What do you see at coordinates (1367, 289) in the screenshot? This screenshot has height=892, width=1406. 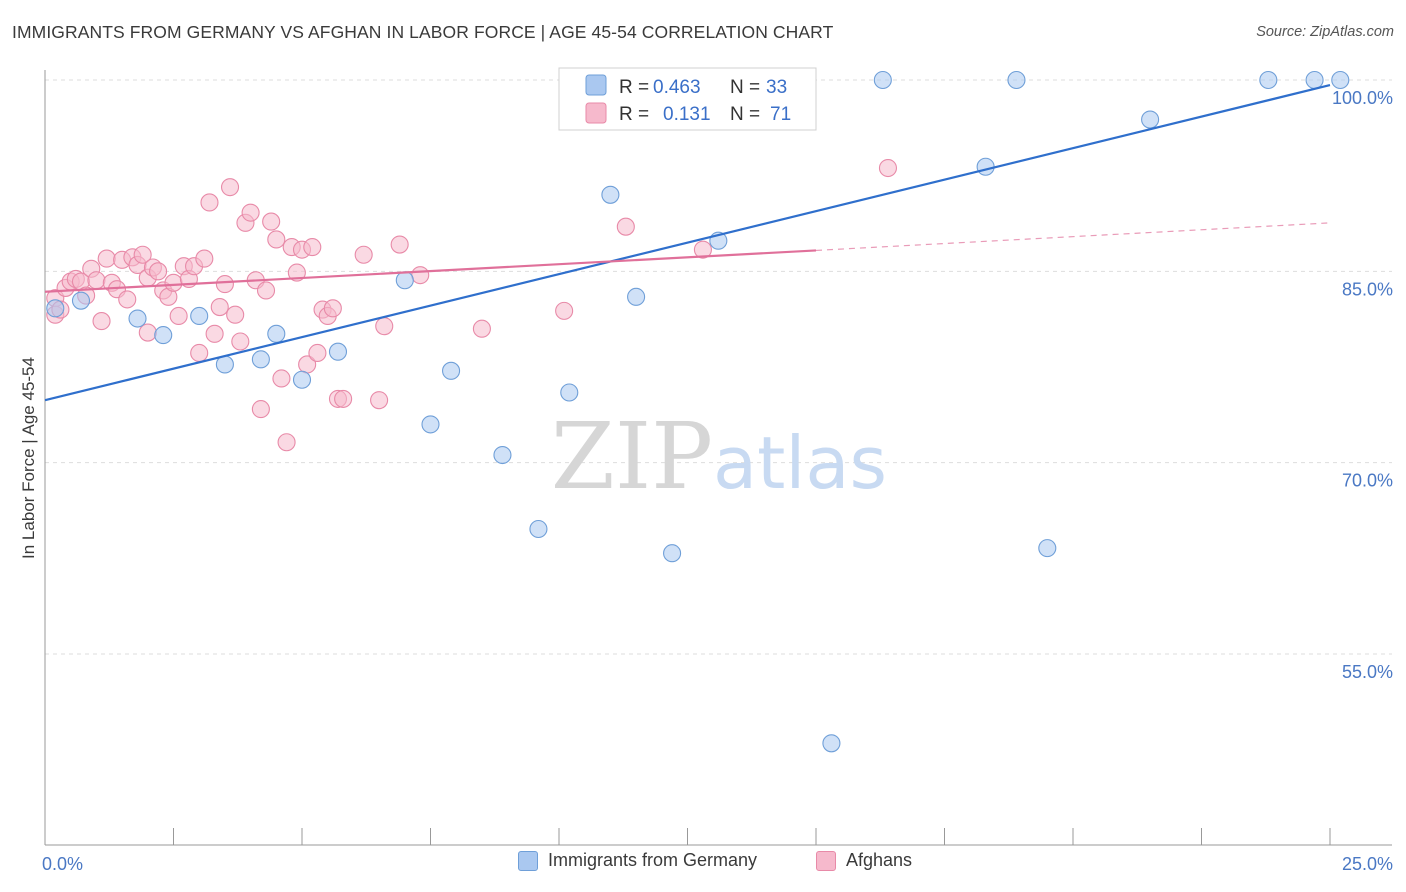 I see `y-tick-label-85: 85.0%` at bounding box center [1367, 289].